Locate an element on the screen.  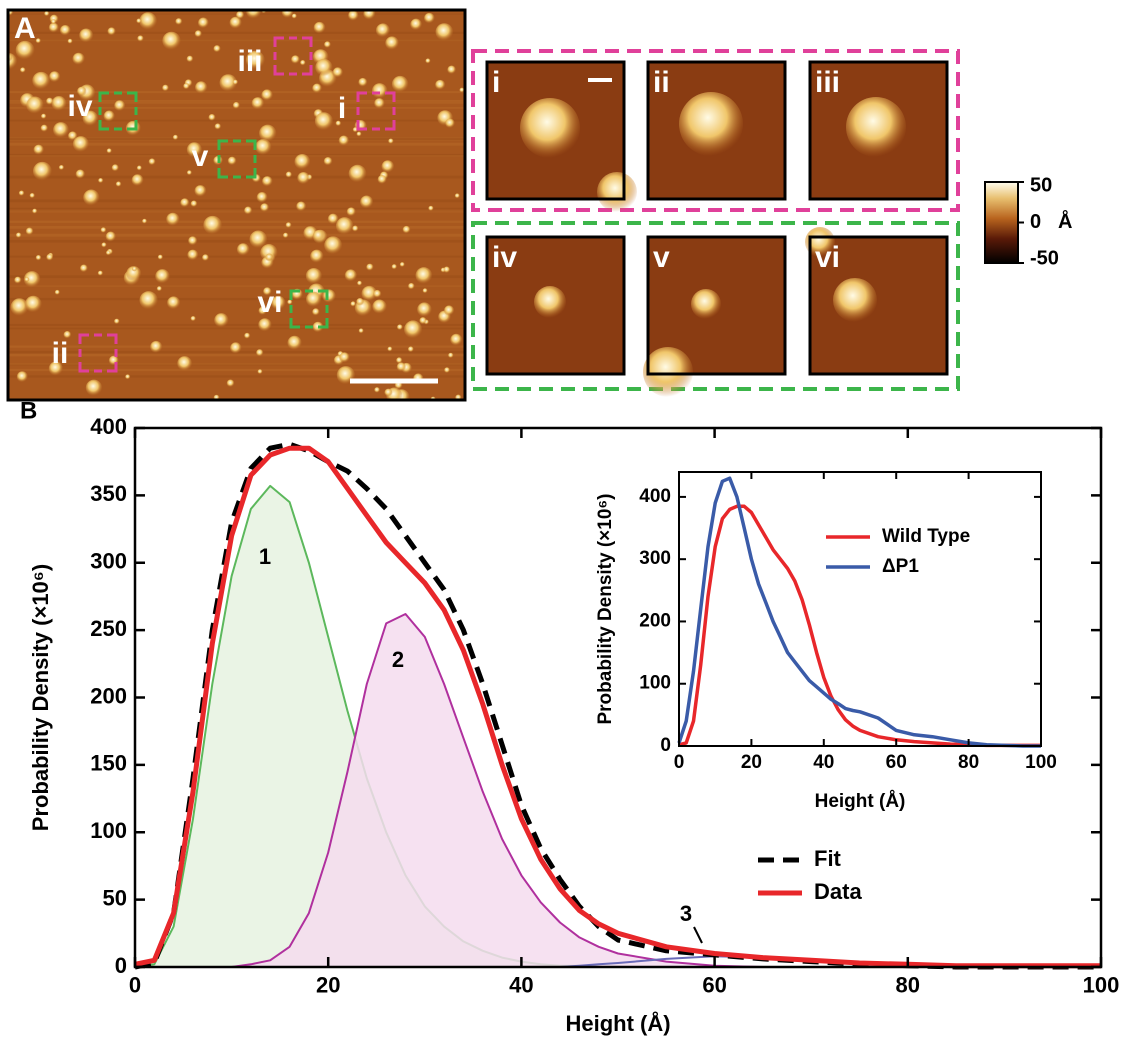
x-tick-label: 20 is located at coordinates (751, 762).